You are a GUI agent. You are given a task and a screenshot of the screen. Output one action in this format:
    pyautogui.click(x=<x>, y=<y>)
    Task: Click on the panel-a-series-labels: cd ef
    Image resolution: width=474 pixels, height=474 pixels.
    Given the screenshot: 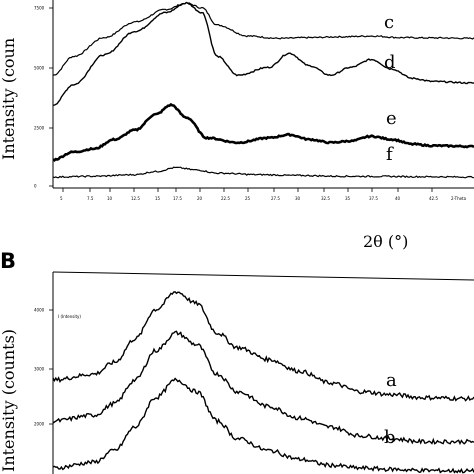 What is the action you would take?
    pyautogui.click(x=390, y=88)
    